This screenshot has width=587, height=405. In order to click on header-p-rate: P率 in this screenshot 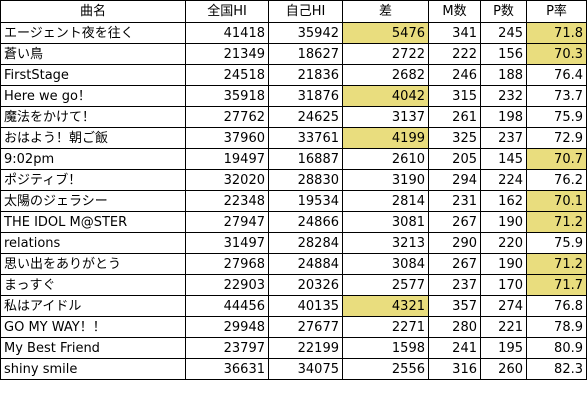, I will do `click(556, 11)`.